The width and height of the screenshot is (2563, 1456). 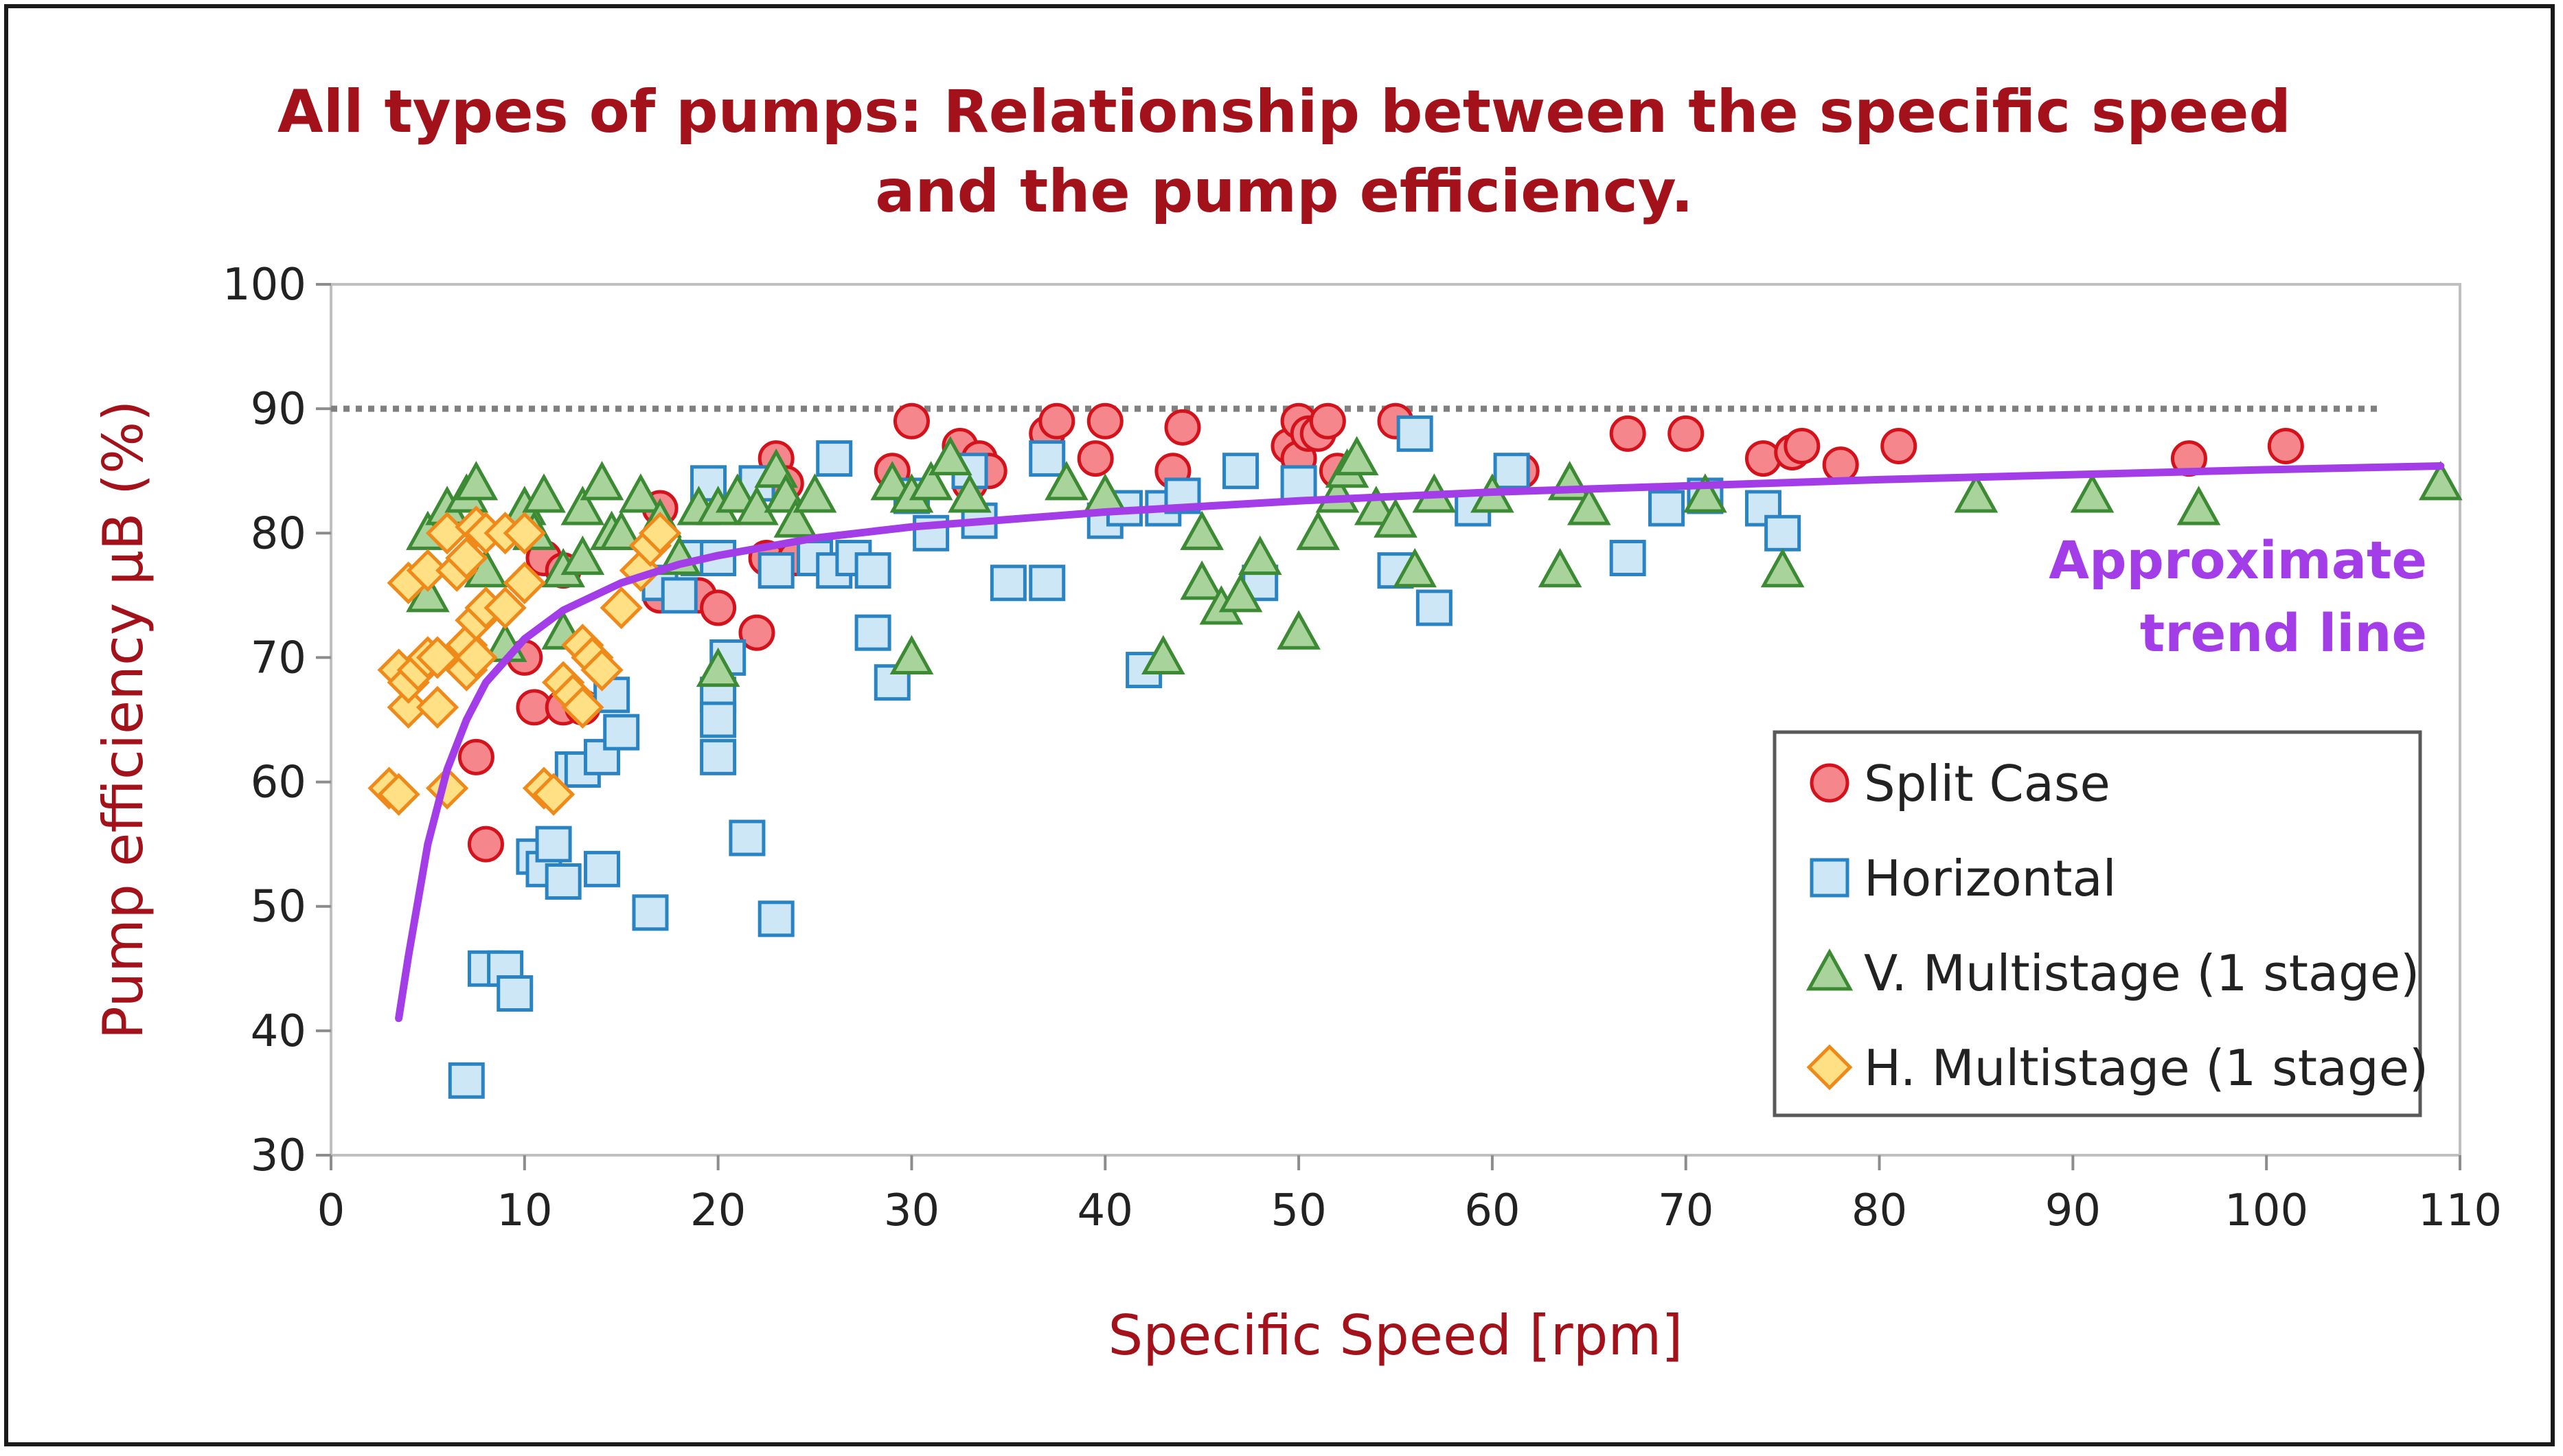 I want to click on y-axis-title: Pump efficiency µB (%), so click(x=123, y=720).